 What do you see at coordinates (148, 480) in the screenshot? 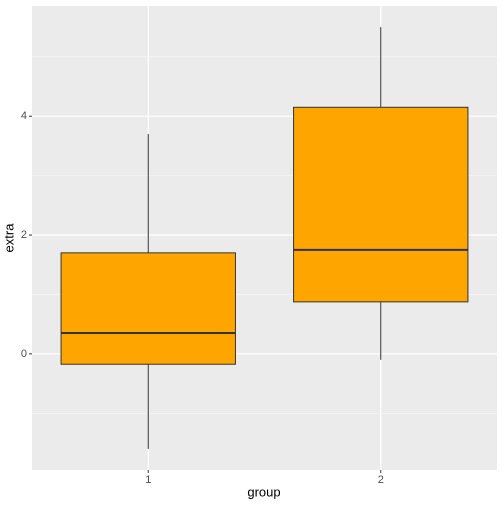
I see `x-tick-label: 1` at bounding box center [148, 480].